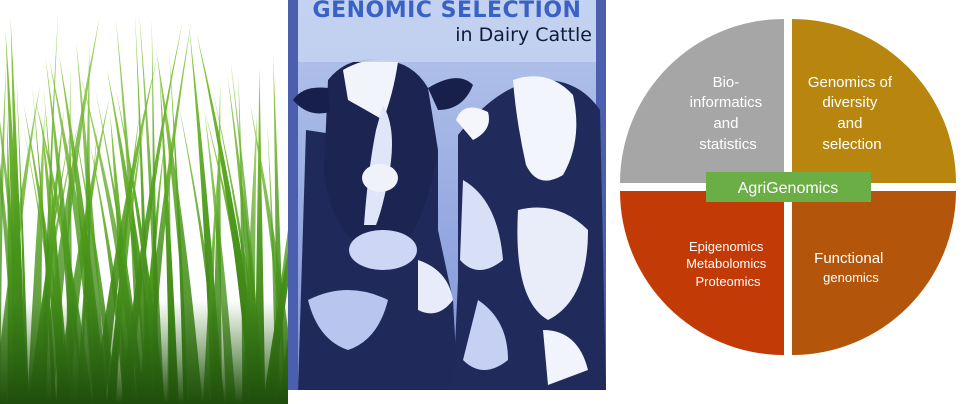 This screenshot has height=404, width=965. What do you see at coordinates (851, 277) in the screenshot?
I see `label-genomics: genomics` at bounding box center [851, 277].